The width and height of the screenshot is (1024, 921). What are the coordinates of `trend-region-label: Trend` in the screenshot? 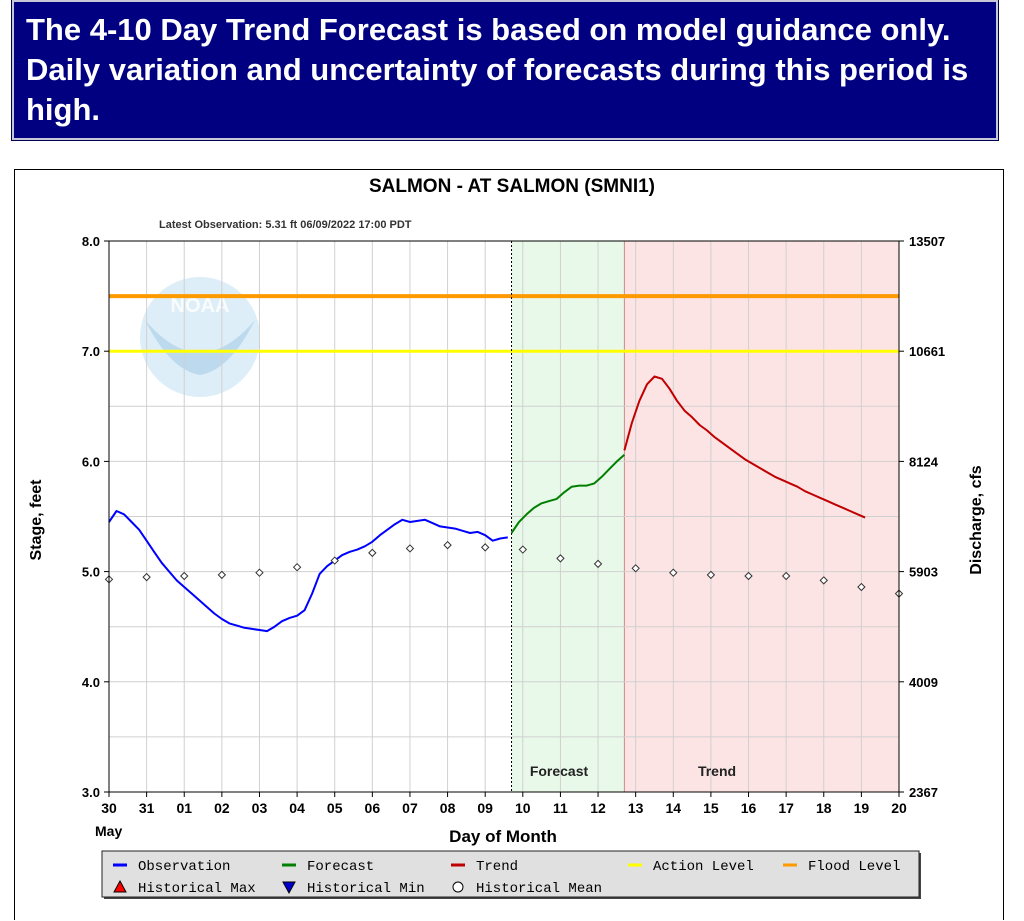 It's located at (717, 771).